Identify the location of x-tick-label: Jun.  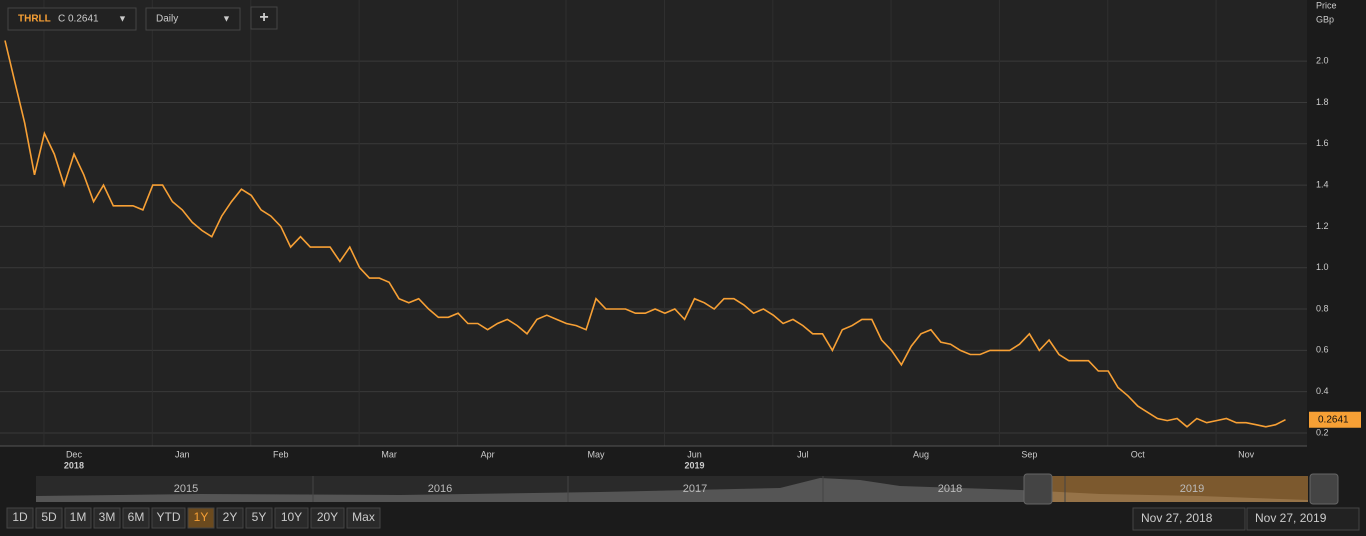
(694, 454).